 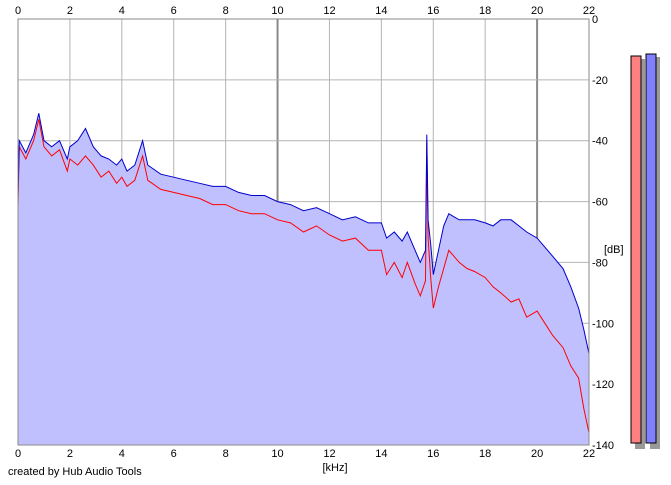 What do you see at coordinates (600, 203) in the screenshot?
I see `y-tick-label: -60` at bounding box center [600, 203].